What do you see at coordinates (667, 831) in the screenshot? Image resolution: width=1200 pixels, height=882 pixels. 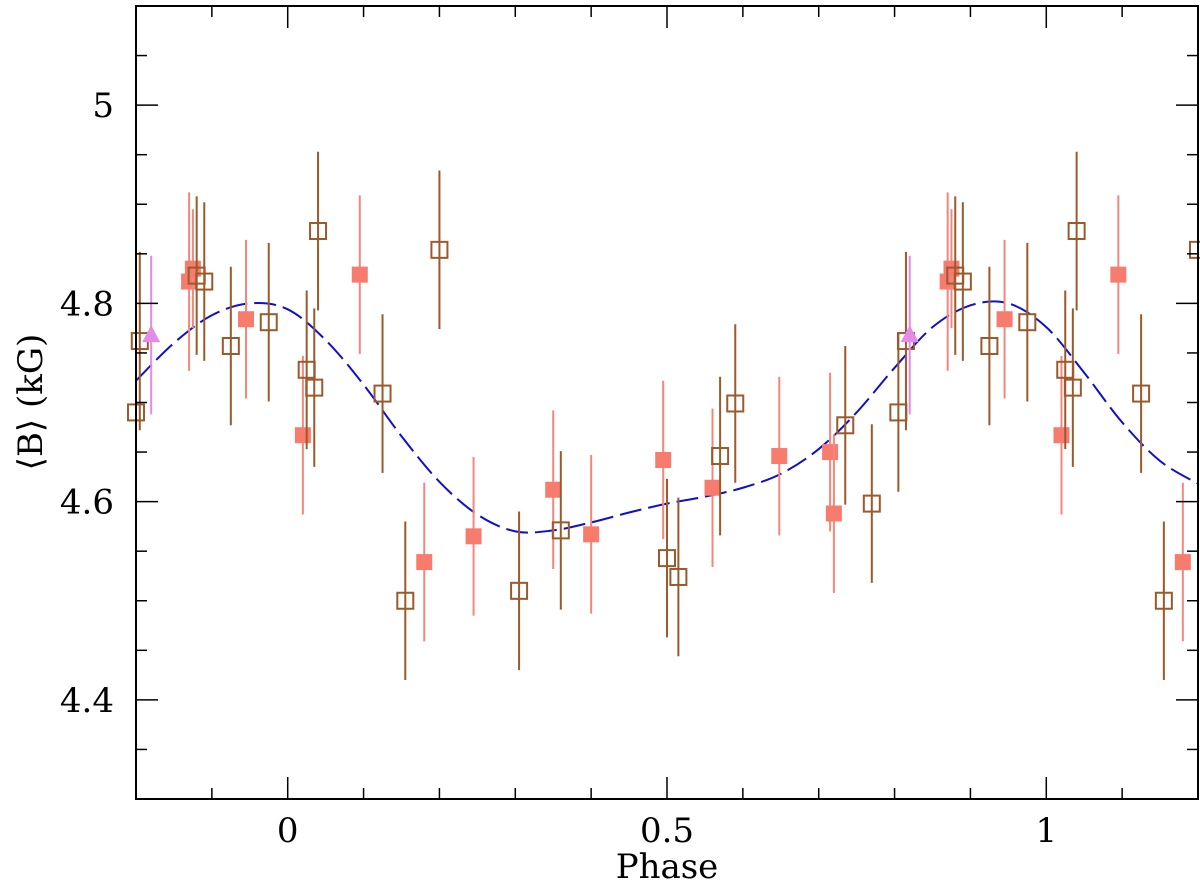 I see `x-tick-label: 0.5` at bounding box center [667, 831].